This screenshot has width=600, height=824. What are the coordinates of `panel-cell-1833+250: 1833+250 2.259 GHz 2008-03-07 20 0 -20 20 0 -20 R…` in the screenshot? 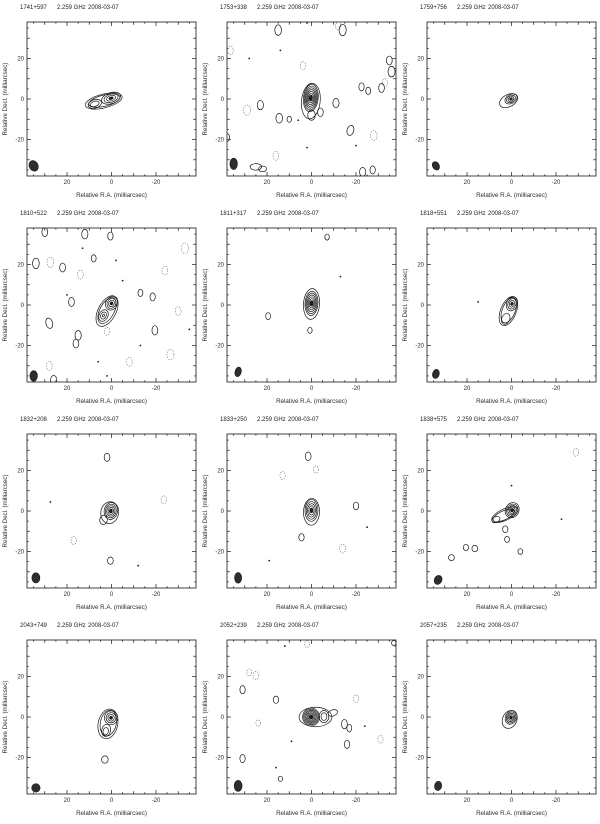 It's located at (300, 515).